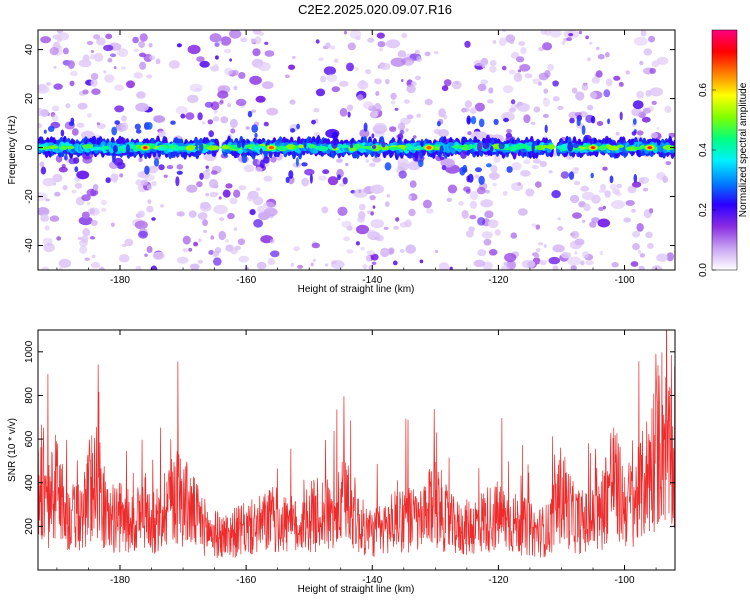 Image resolution: width=750 pixels, height=600 pixels. I want to click on y-tick-label: 0, so click(29, 147).